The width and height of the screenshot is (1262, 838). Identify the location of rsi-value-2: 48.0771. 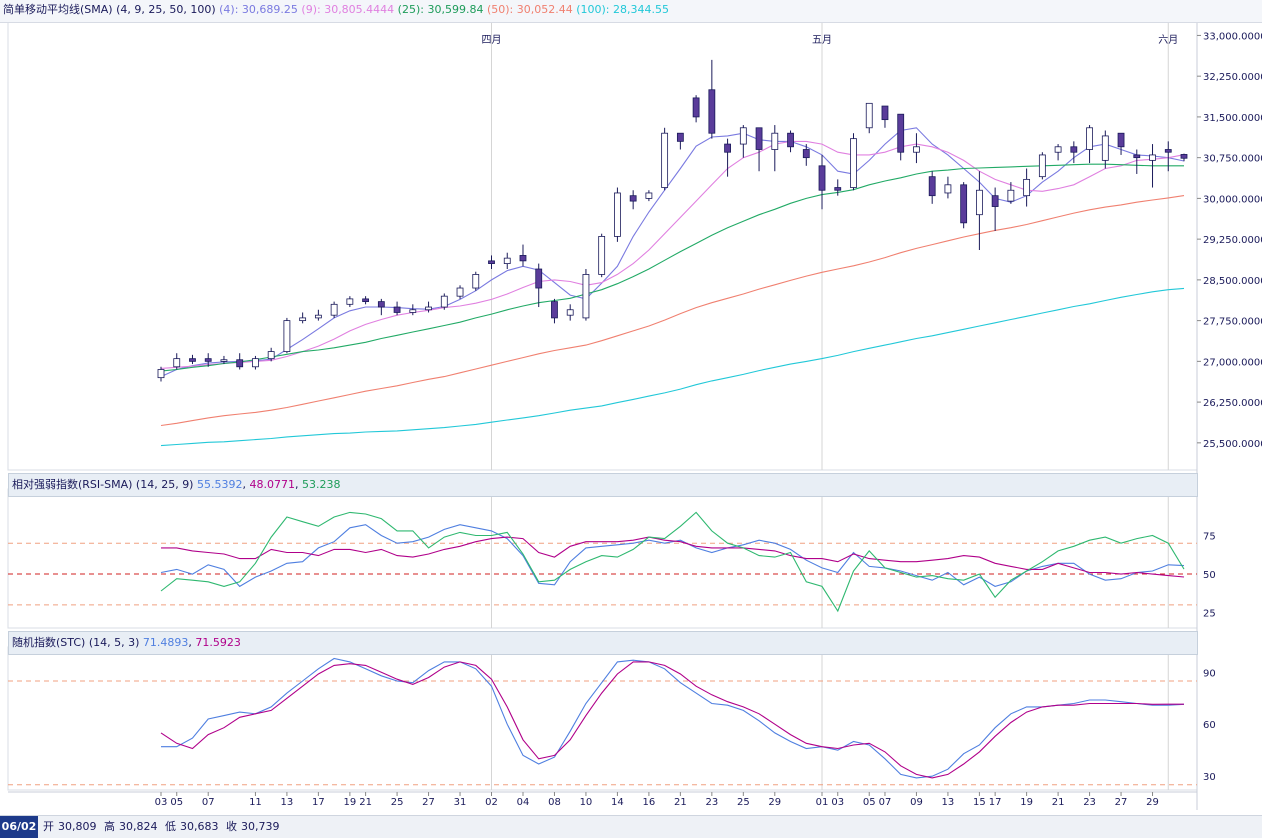
(272, 484).